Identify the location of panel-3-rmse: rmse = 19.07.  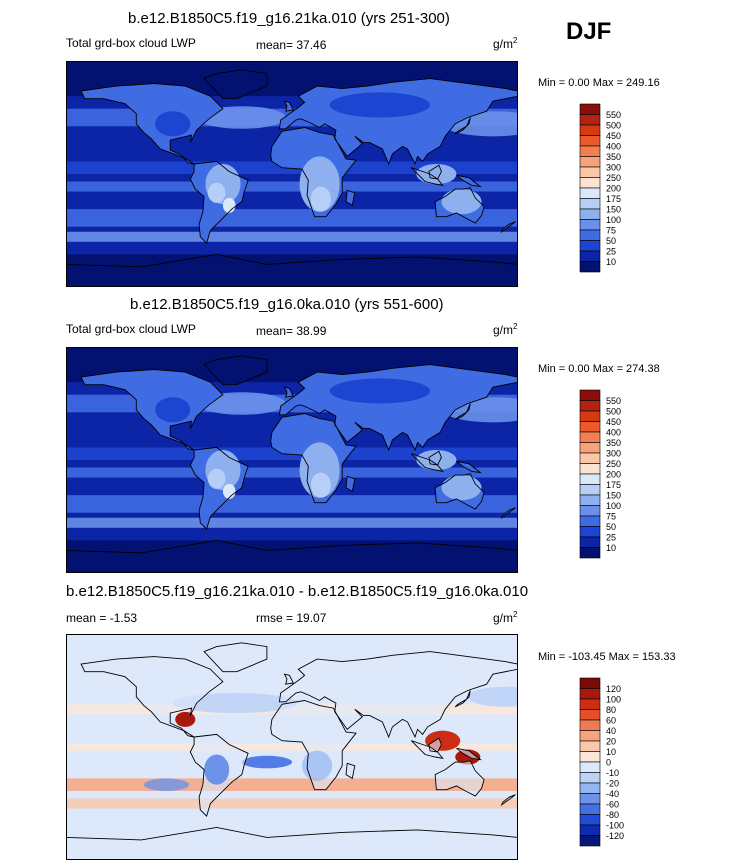
(291, 618).